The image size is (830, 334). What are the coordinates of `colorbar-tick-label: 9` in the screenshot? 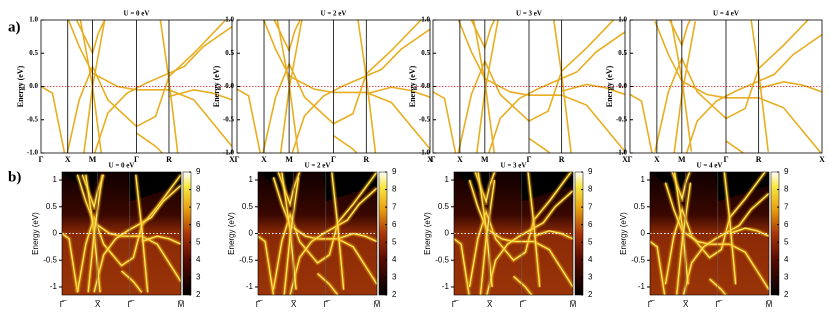 It's located at (590, 171).